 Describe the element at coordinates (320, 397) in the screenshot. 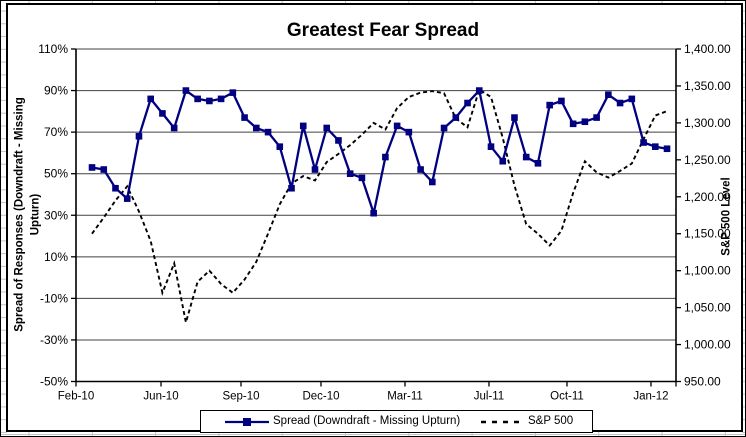

I see `x-axis-tick-label: Dec-10` at that location.